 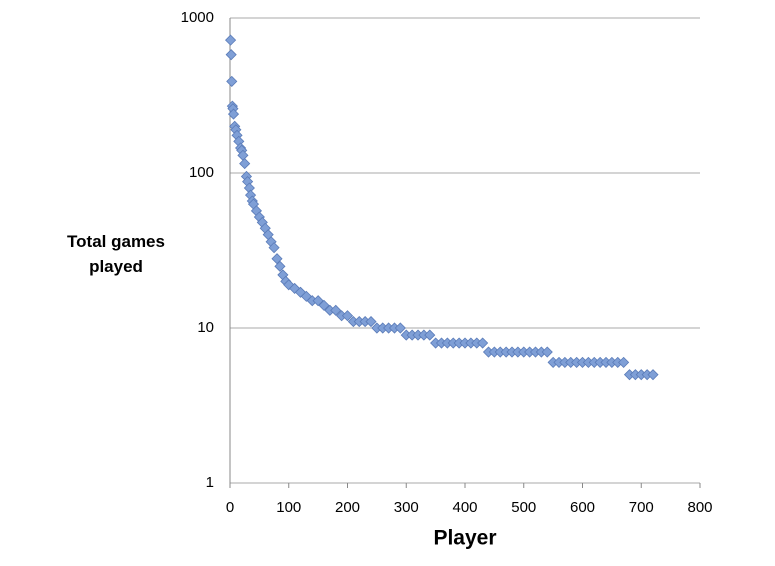 What do you see at coordinates (210, 482) in the screenshot?
I see `y-tick-label: 1` at bounding box center [210, 482].